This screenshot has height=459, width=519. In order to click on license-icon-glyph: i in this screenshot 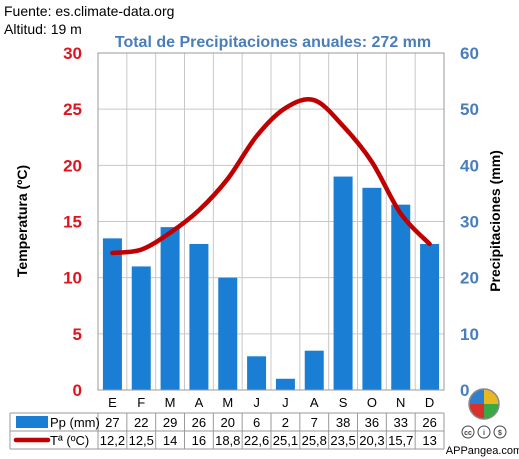, I will do `click(484, 433)`.